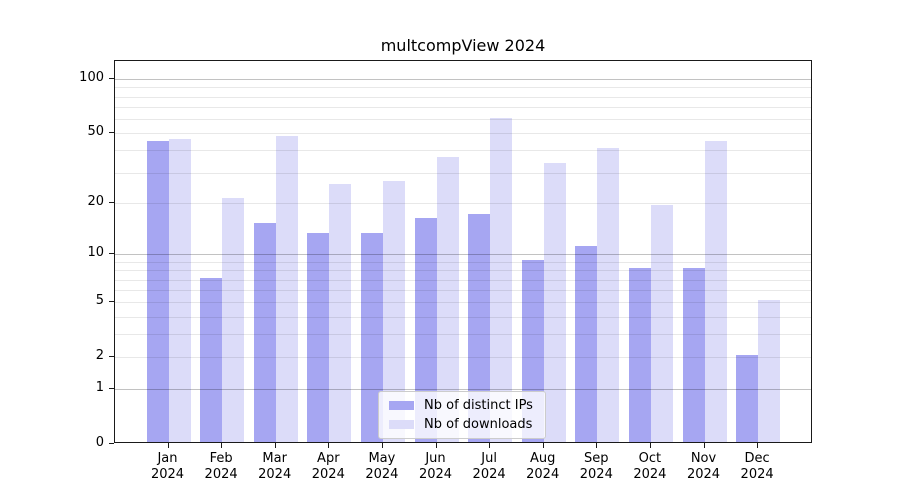 This screenshot has height=500, width=900. Describe the element at coordinates (650, 458) in the screenshot. I see `x-tick-month: Oct` at that location.